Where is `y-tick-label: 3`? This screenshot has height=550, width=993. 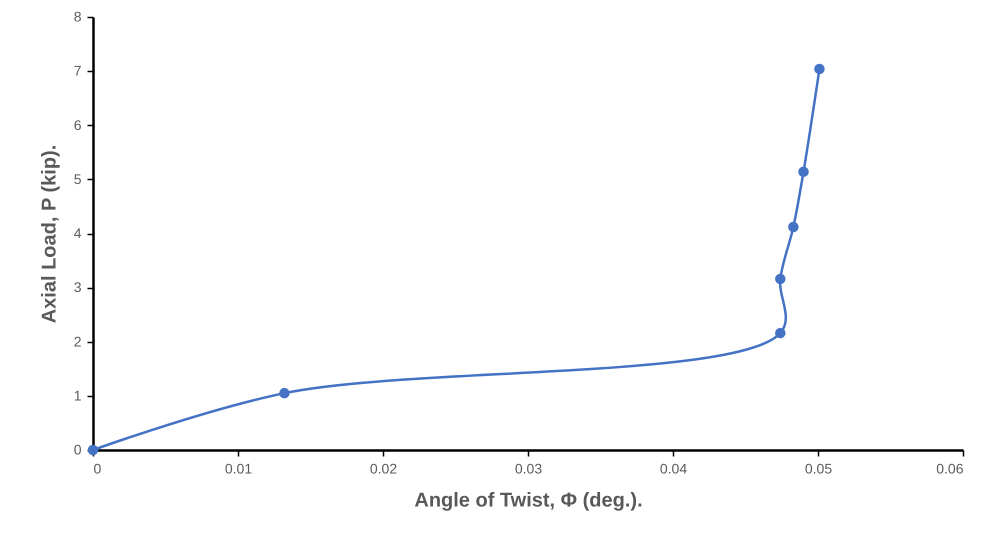
y-tick-label: 3 is located at coordinates (78, 287).